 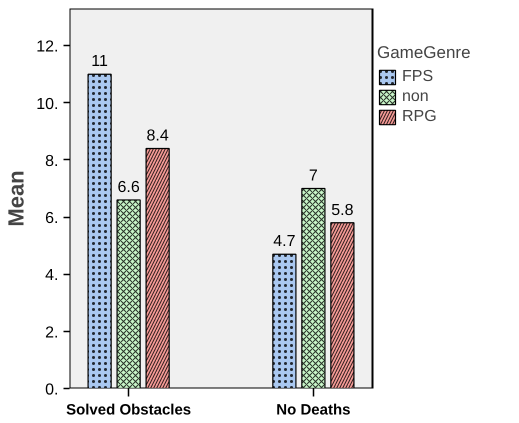 What do you see at coordinates (51, 161) in the screenshot?
I see `y-tick-label: 8.` at bounding box center [51, 161].